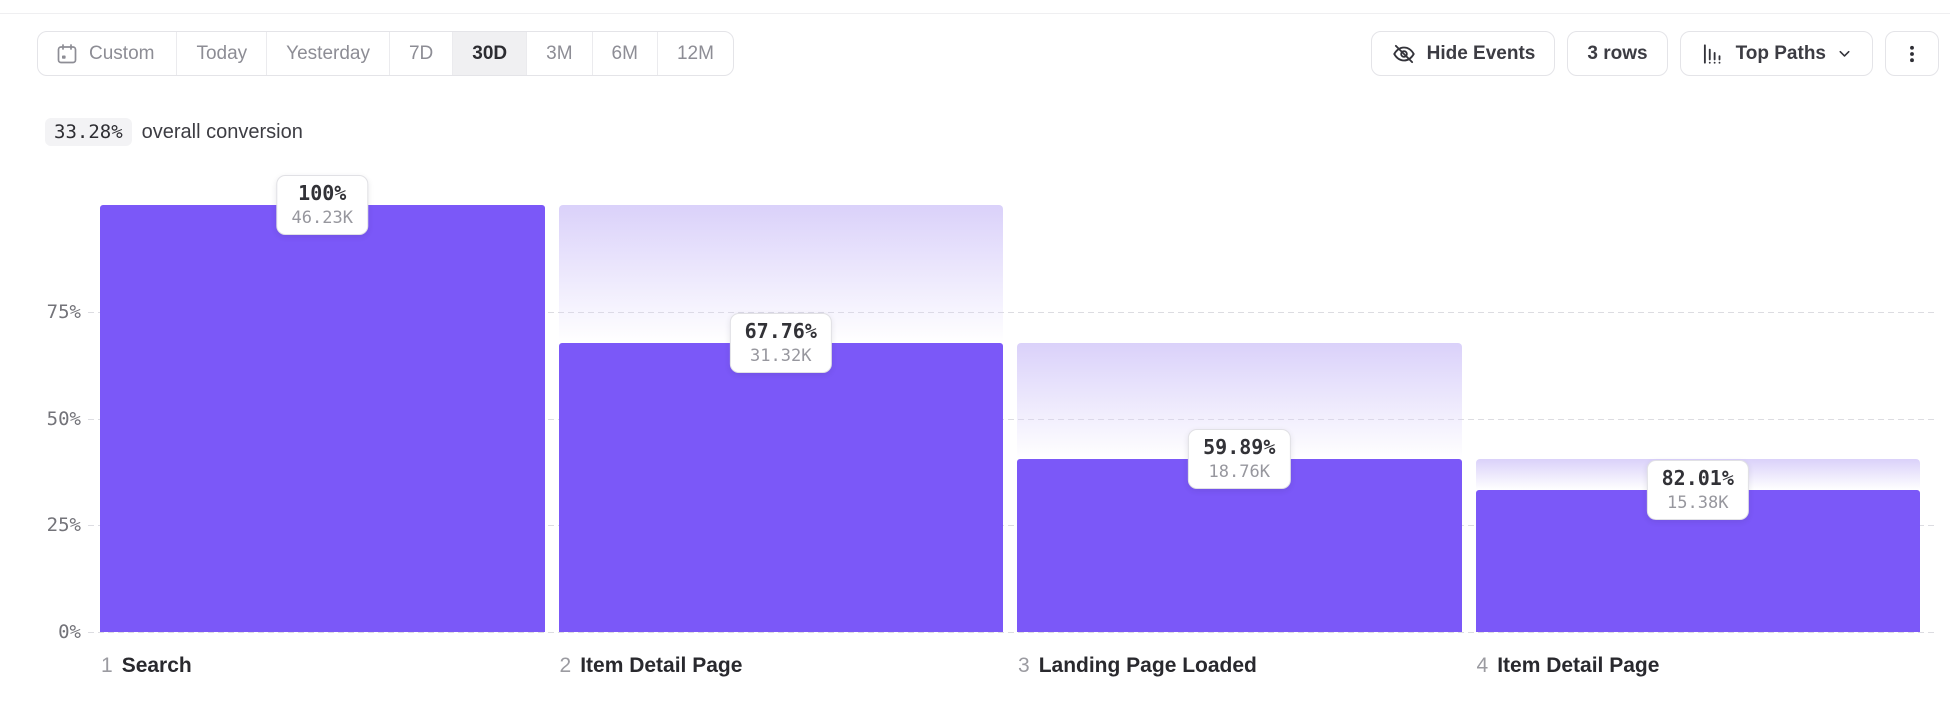 The image size is (1950, 706). I want to click on date-range-label: 30D, so click(490, 53).